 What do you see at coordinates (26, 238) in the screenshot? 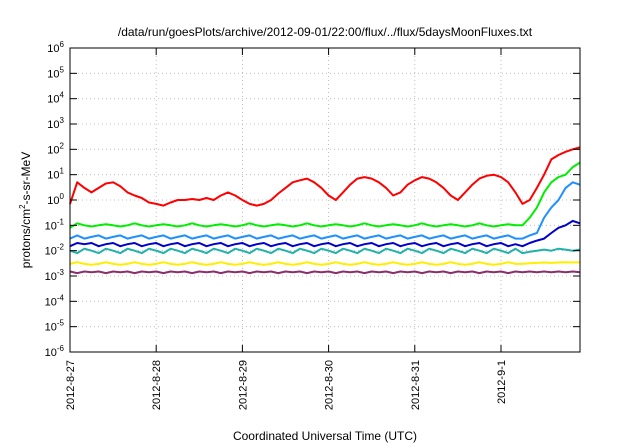
I see `y-axis-label-part1: protons/cm` at bounding box center [26, 238].